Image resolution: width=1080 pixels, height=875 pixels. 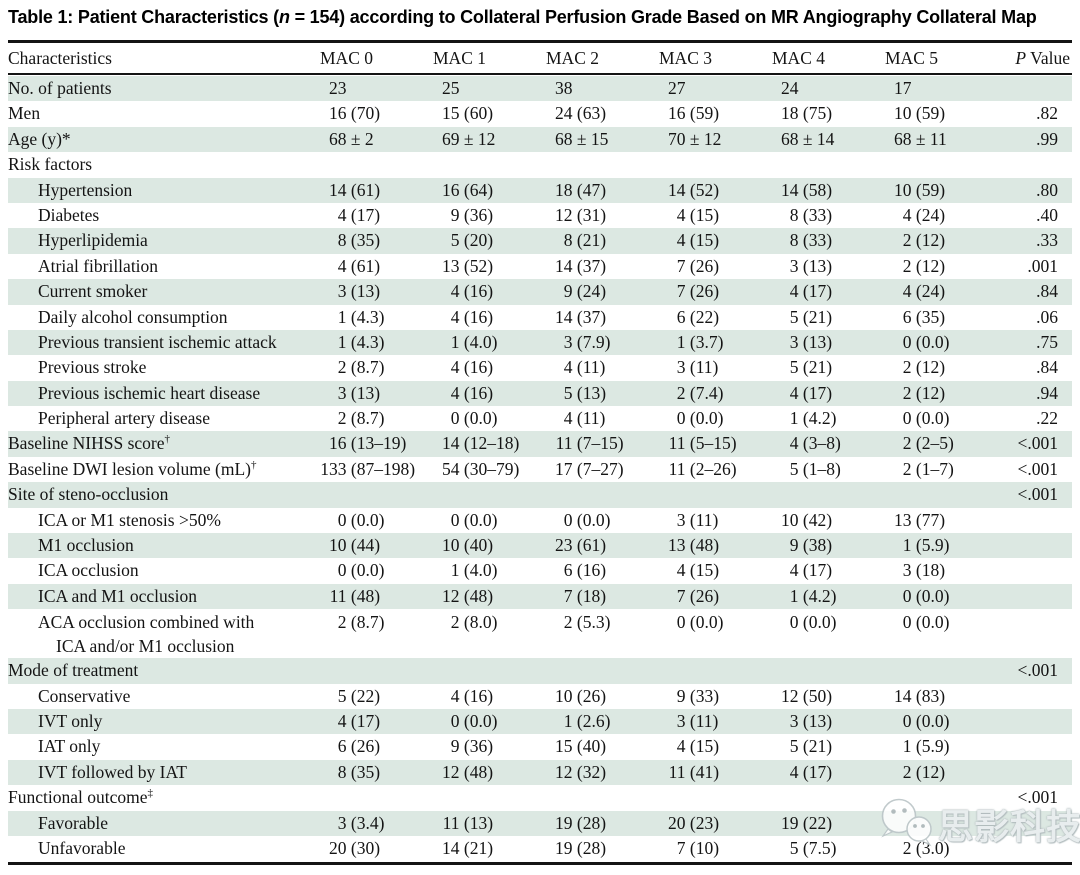 I want to click on cell-mac1: 0 (0.0), so click(x=474, y=519).